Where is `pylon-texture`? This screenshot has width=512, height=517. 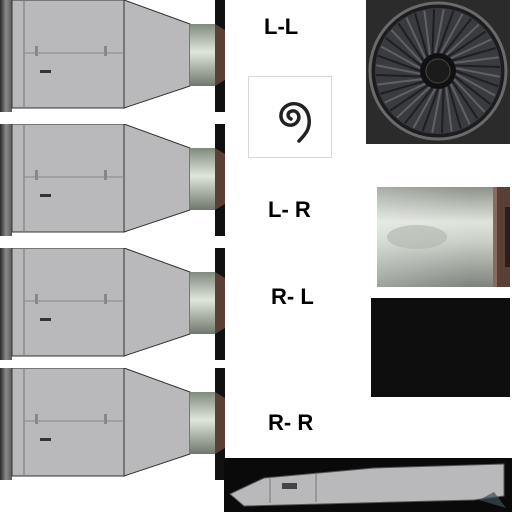
pylon-texture is located at coordinates (368, 485).